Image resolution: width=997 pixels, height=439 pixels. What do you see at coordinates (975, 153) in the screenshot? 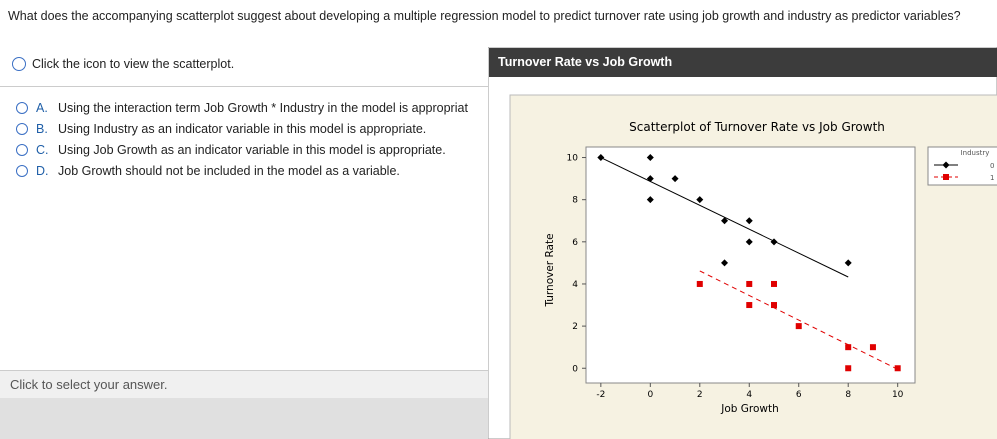
I see `legend-title: Industry` at bounding box center [975, 153].